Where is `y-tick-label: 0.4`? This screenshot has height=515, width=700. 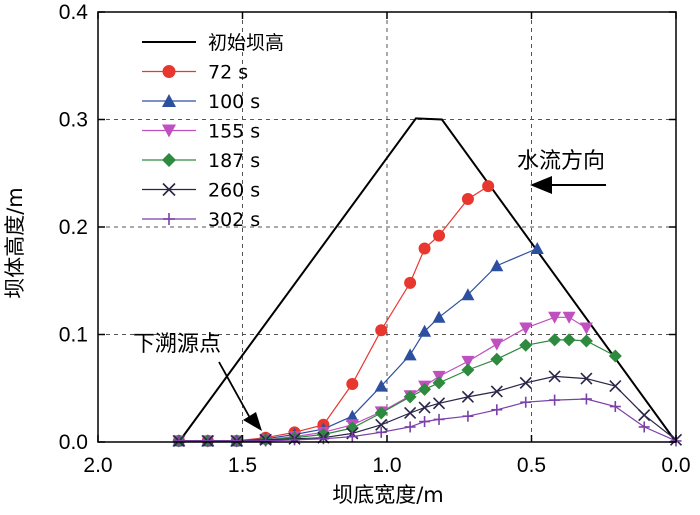 y-tick-label: 0.4 is located at coordinates (74, 12).